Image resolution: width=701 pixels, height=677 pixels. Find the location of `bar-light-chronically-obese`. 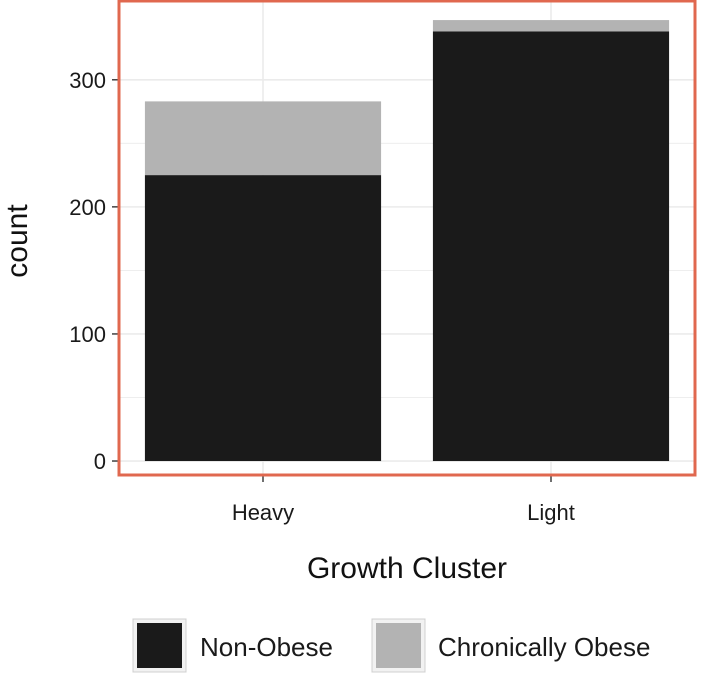

bar-light-chronically-obese is located at coordinates (551, 26).